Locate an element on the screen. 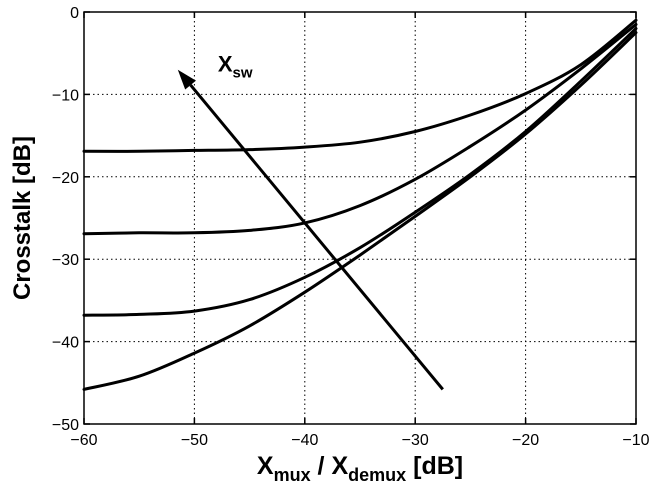 The height and width of the screenshot is (497, 661). y-tick-label: 0 is located at coordinates (74, 13).